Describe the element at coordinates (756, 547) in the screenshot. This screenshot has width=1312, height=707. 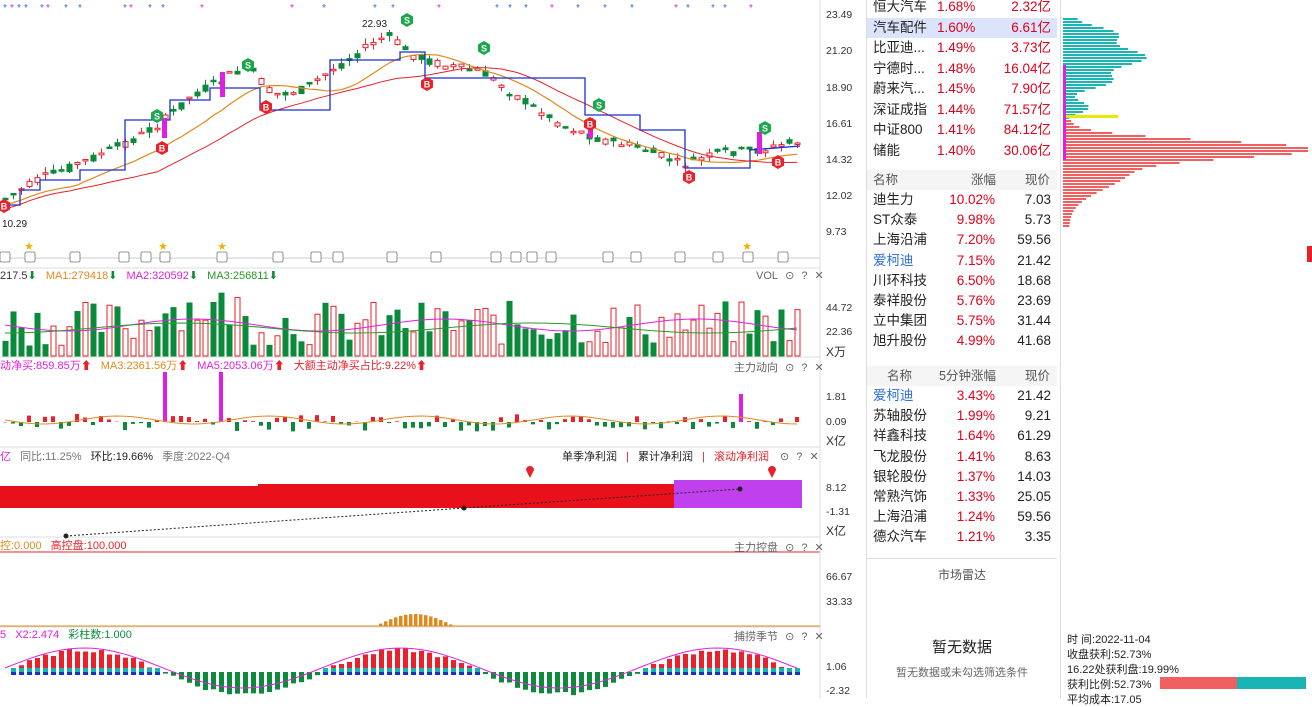
I see `control-indicator-name: 主力控盘` at that location.